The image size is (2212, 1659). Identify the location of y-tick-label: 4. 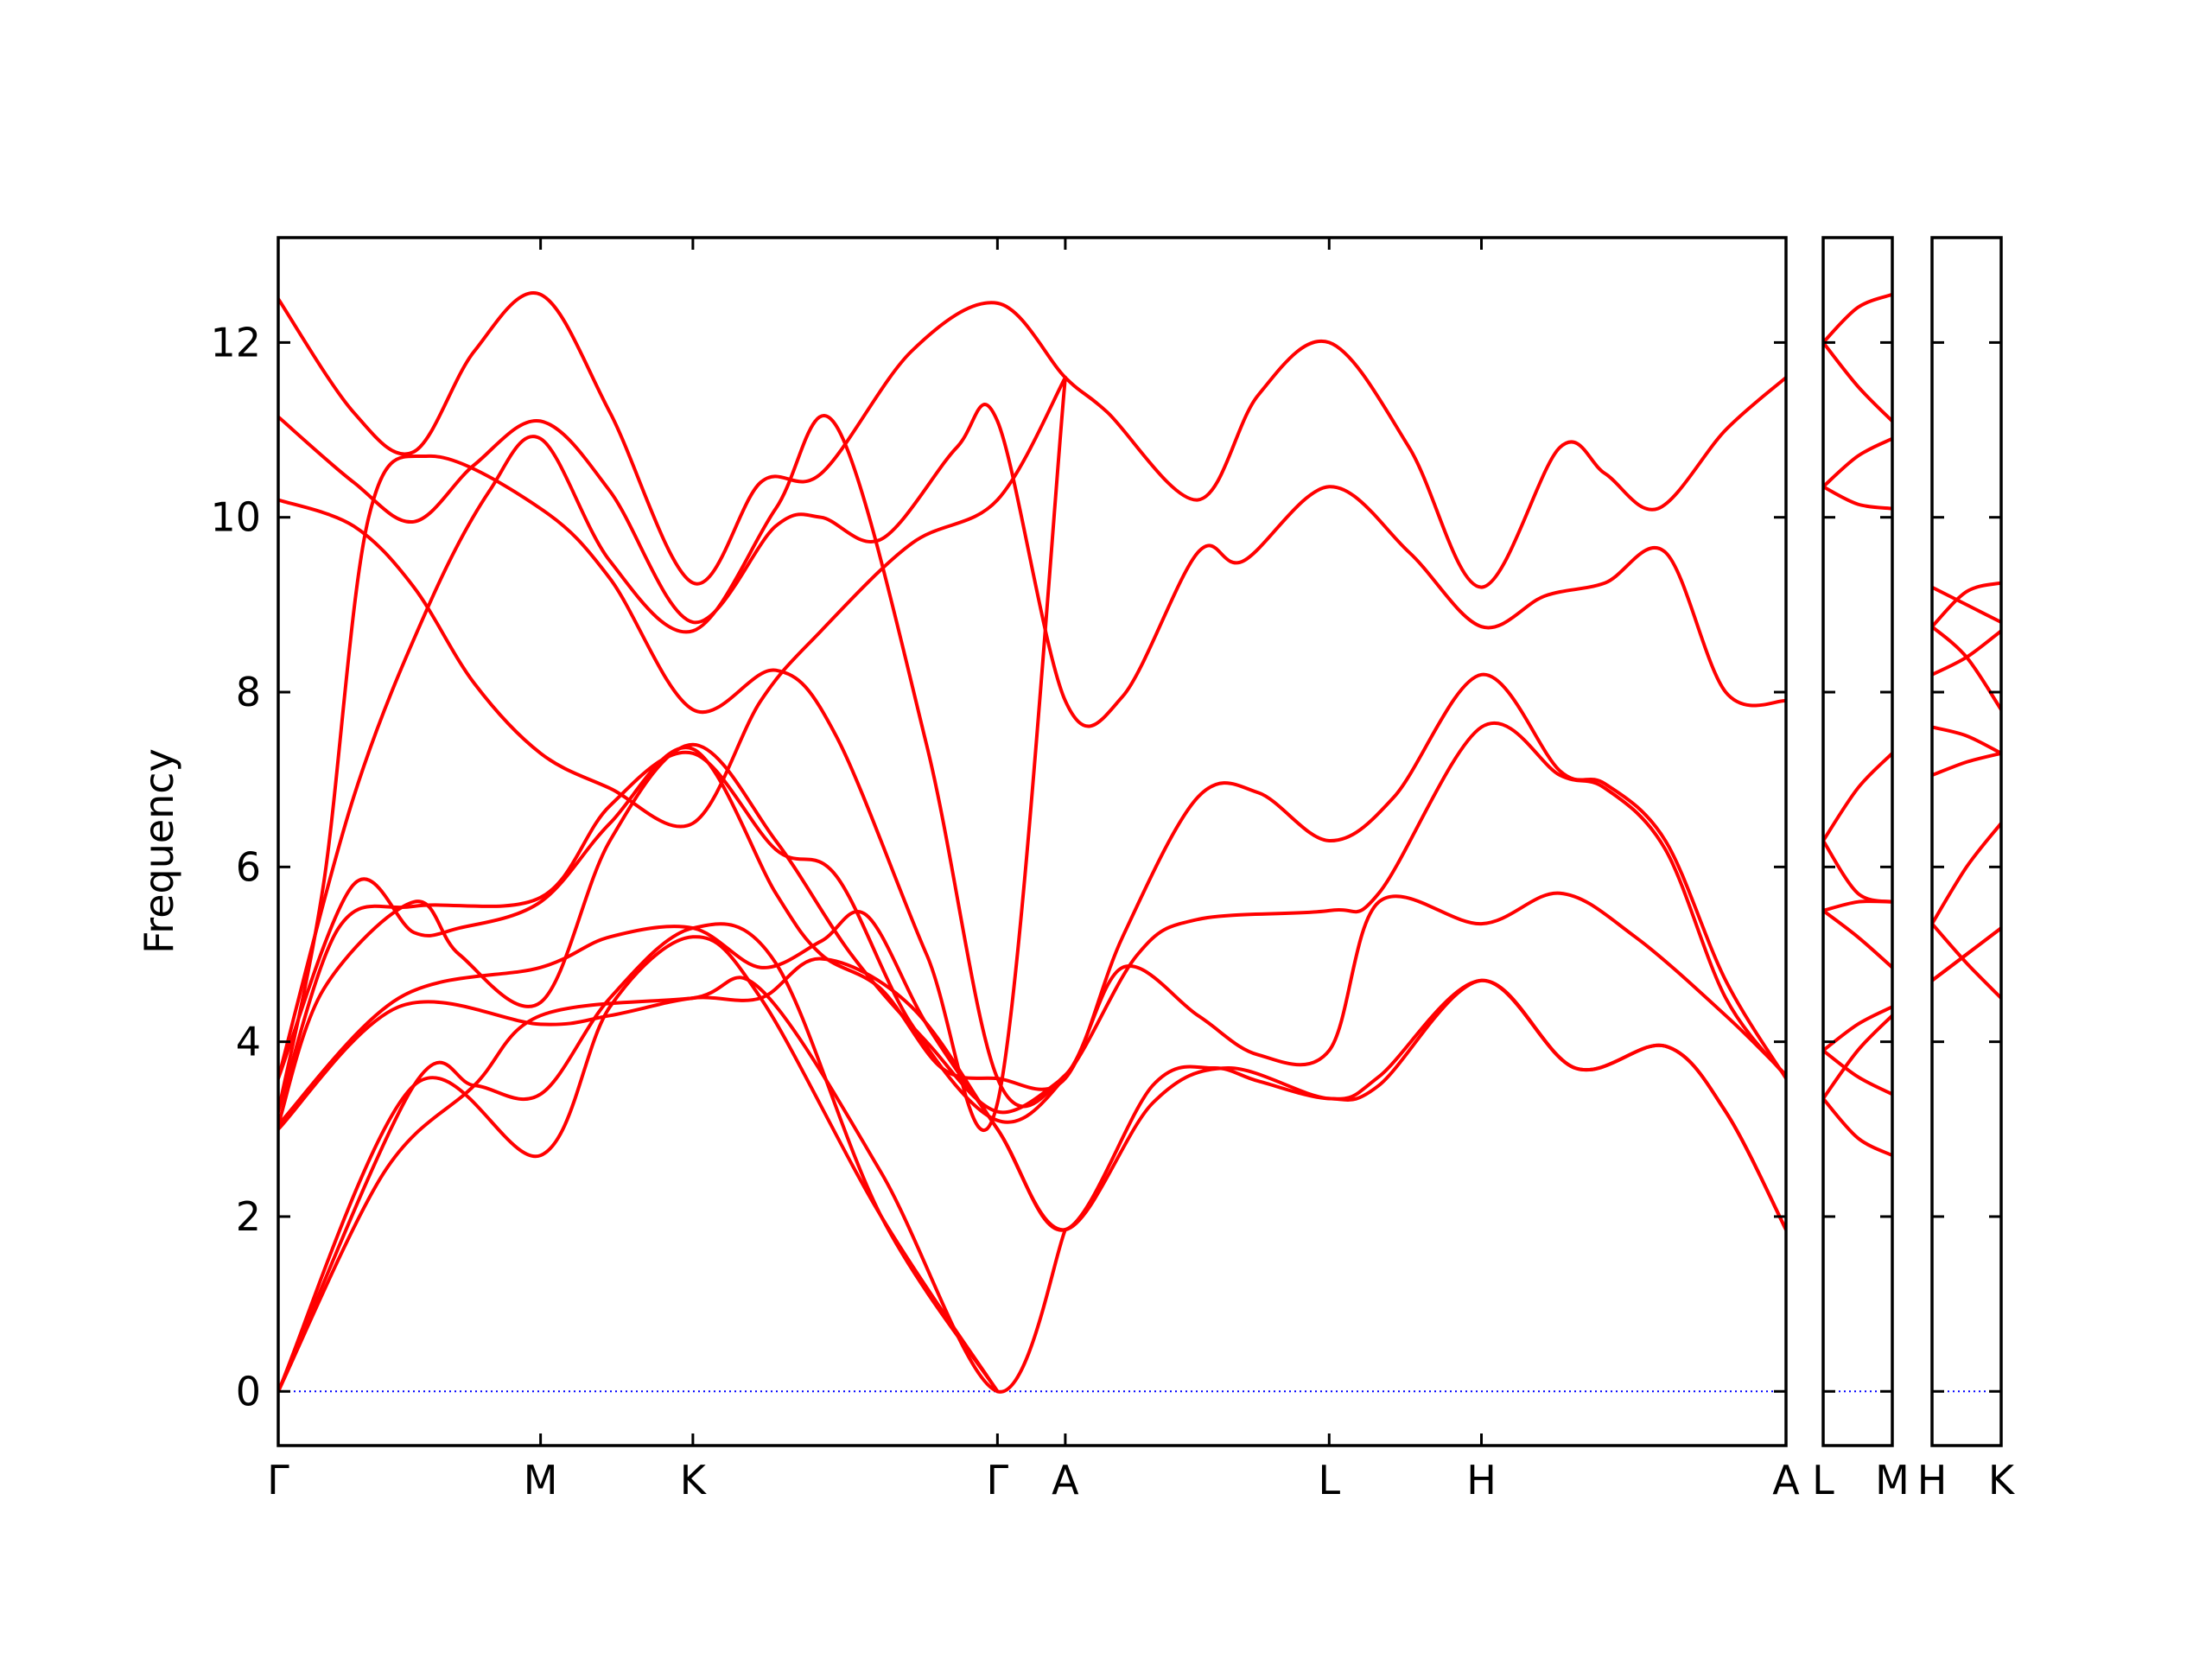
(248, 1042).